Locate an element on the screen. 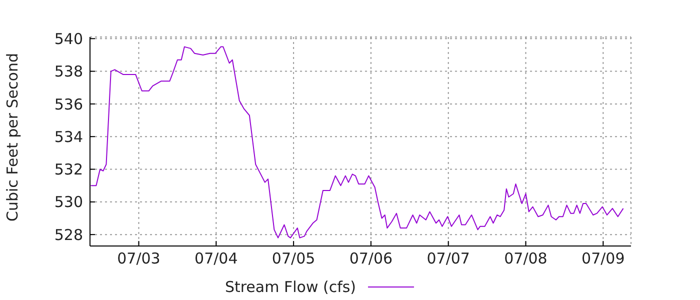 The height and width of the screenshot is (300, 700). x-tick-label: 07/08 is located at coordinates (526, 259).